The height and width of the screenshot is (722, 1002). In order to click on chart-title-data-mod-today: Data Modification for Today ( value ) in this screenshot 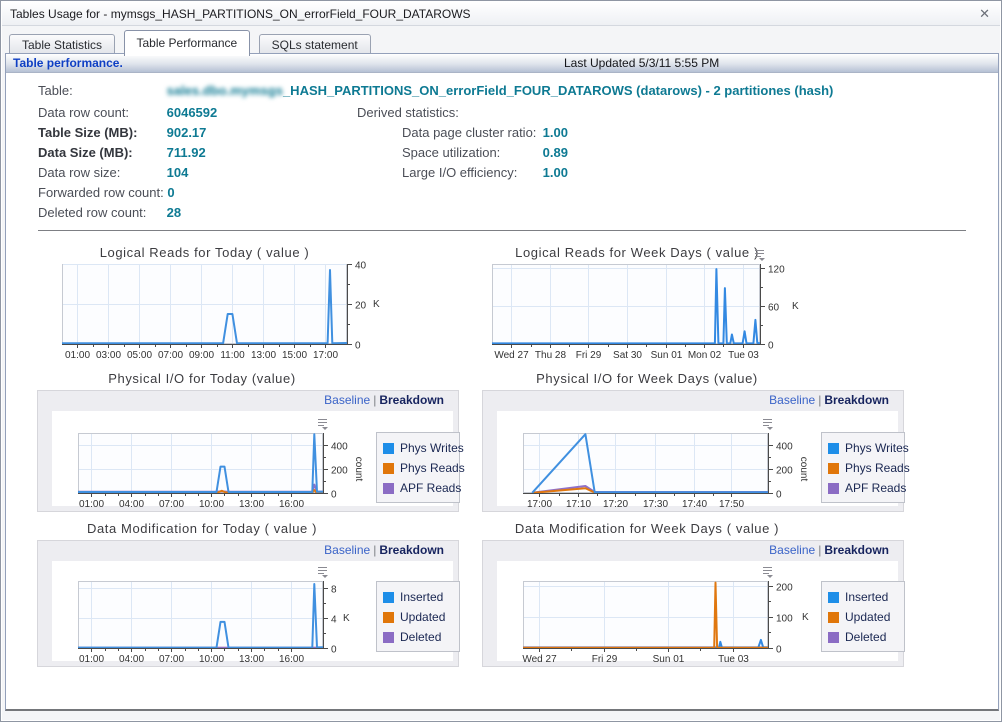, I will do `click(202, 528)`.